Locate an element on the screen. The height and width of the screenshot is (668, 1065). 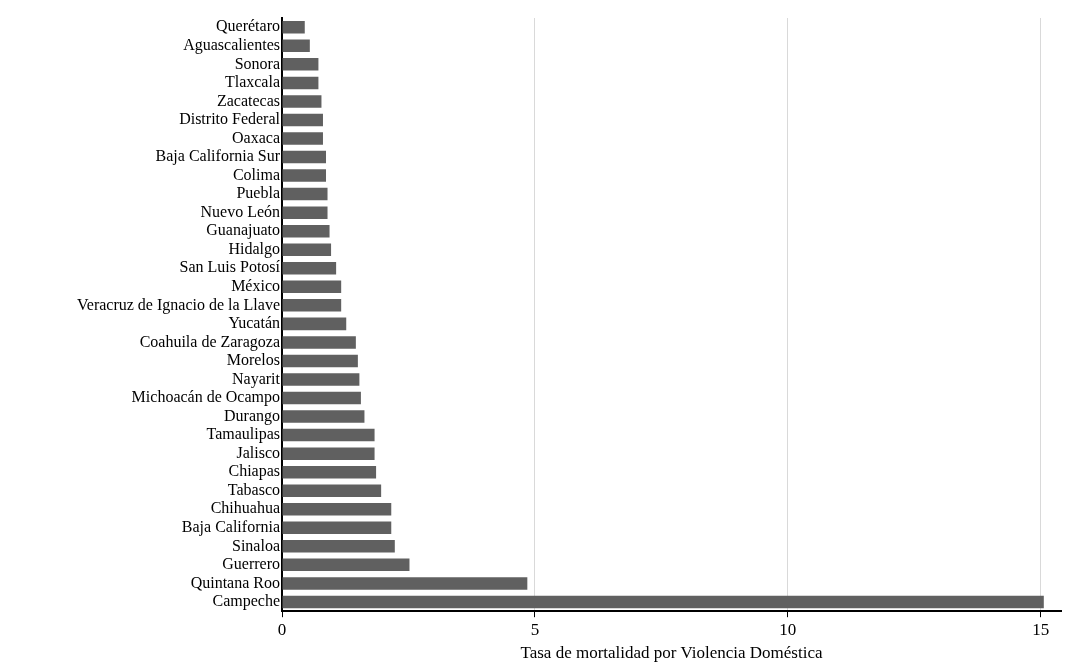
y-tick-label: Quintana Roo is located at coordinates (235, 582).